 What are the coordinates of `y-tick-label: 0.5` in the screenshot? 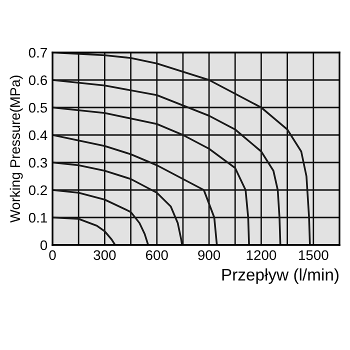 It's located at (38, 107).